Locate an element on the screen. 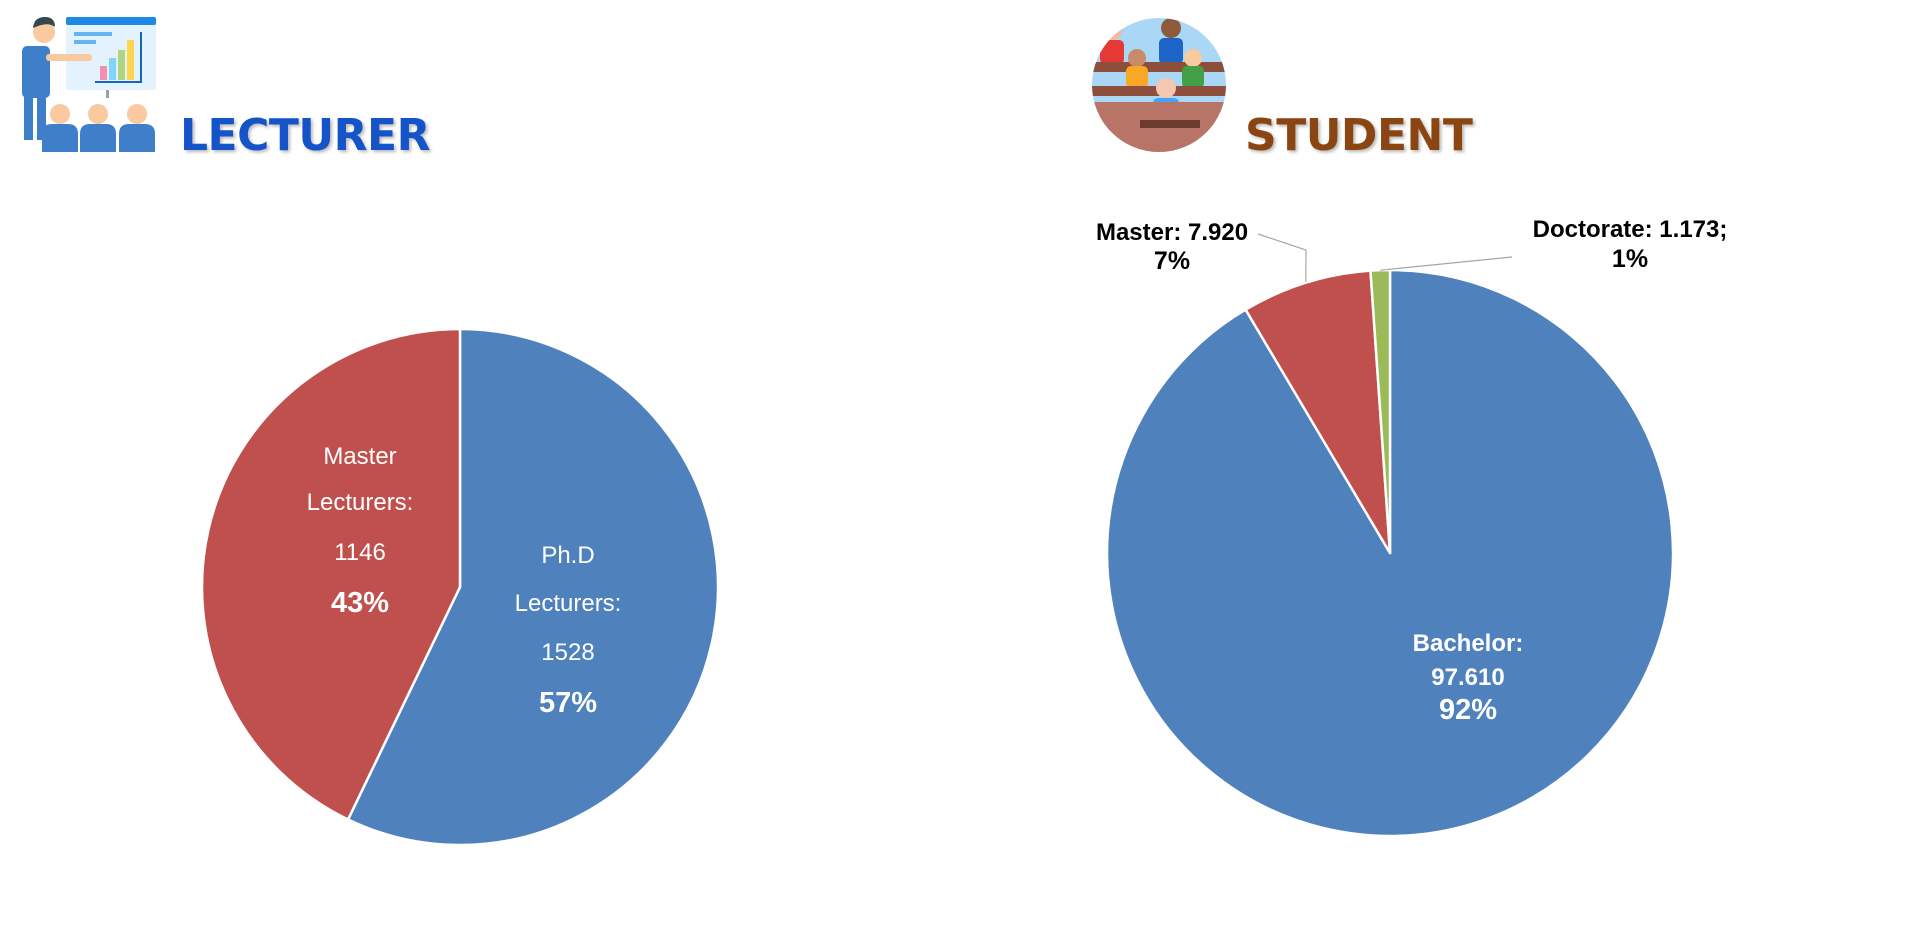 This screenshot has height=942, width=1920. student-percent-master: 7% is located at coordinates (1172, 261).